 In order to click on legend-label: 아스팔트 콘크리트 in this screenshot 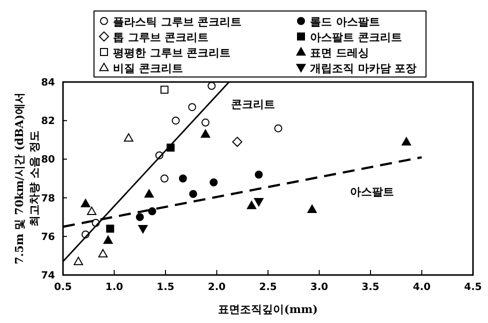, I will do `click(356, 37)`.